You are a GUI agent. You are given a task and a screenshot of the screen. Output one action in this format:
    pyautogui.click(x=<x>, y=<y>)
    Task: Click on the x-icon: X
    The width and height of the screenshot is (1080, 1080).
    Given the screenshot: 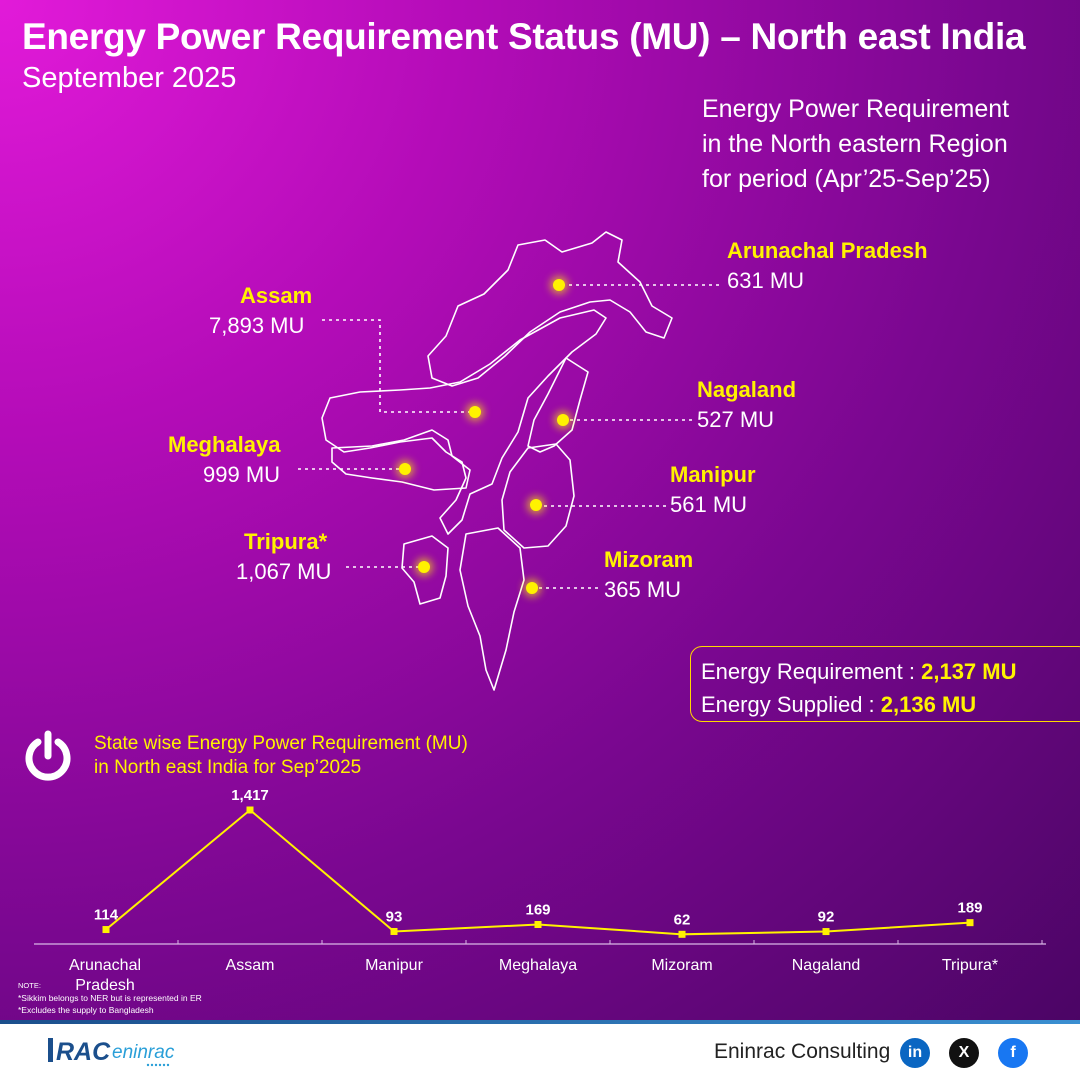 What is the action you would take?
    pyautogui.click(x=964, y=1053)
    